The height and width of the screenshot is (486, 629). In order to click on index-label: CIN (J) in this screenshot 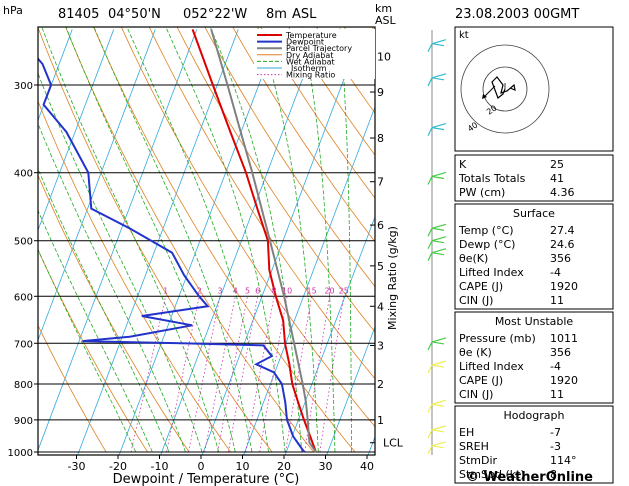, I will do `click(476, 394)`.